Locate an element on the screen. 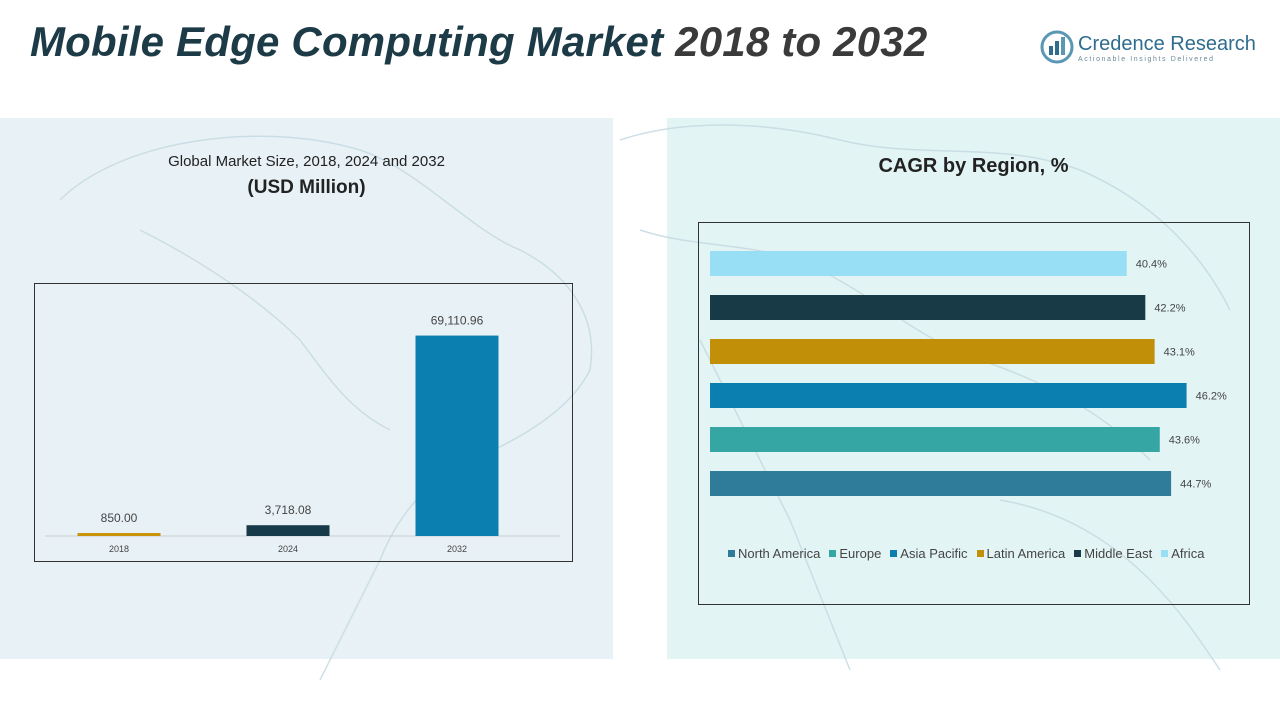 The image size is (1280, 720). bar-asia-pacific is located at coordinates (948, 395).